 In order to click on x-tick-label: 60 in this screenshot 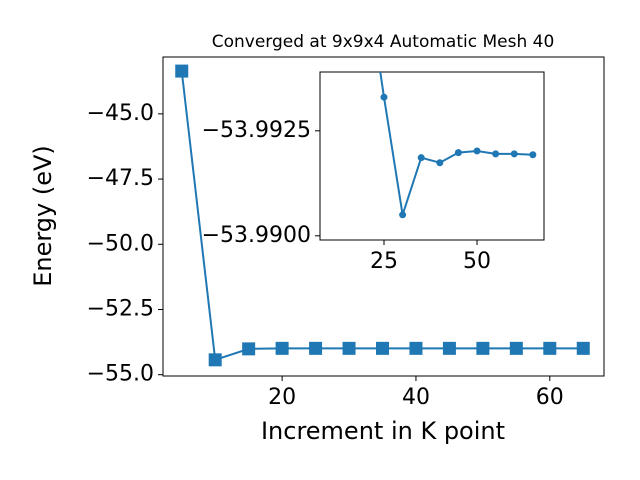, I will do `click(550, 397)`.